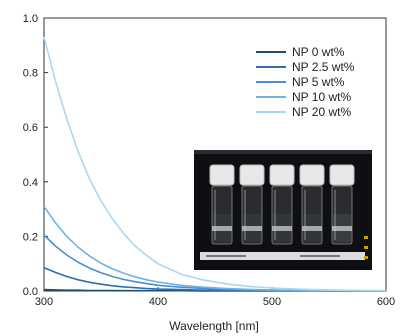 Image resolution: width=400 pixels, height=336 pixels. I want to click on y-tick-label: 1.0, so click(30, 19).